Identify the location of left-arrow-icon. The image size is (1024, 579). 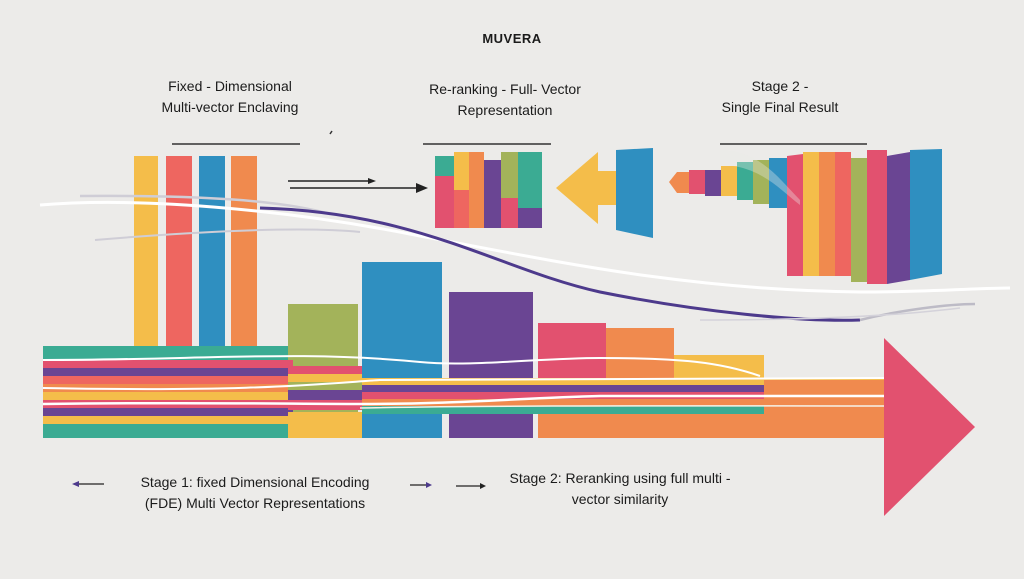
(586, 188).